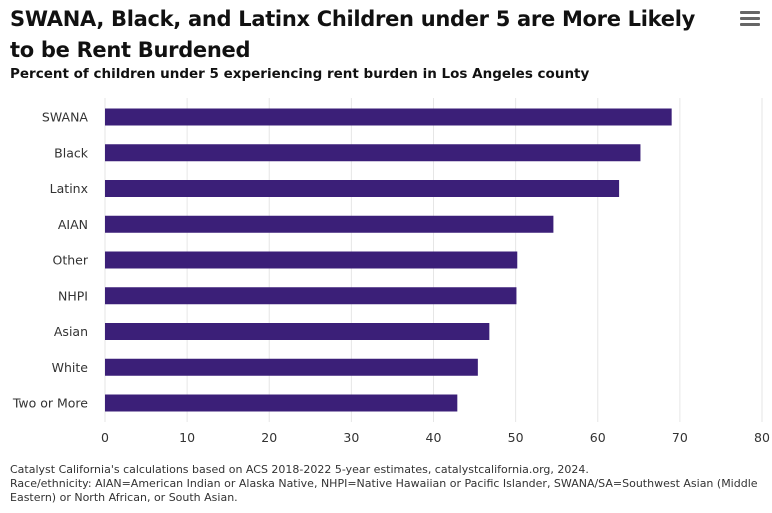 This screenshot has width=772, height=513. I want to click on x-tick-label: 0, so click(105, 437).